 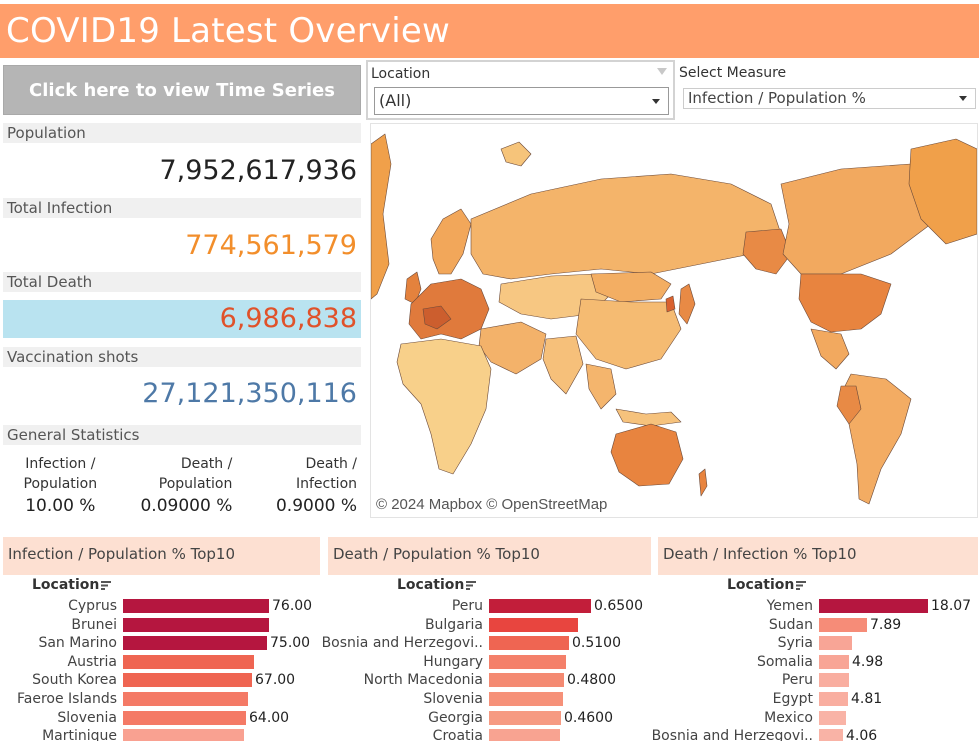 What do you see at coordinates (161, 556) in the screenshot?
I see `infection-population-top10-title: Infection / Population % Top10` at bounding box center [161, 556].